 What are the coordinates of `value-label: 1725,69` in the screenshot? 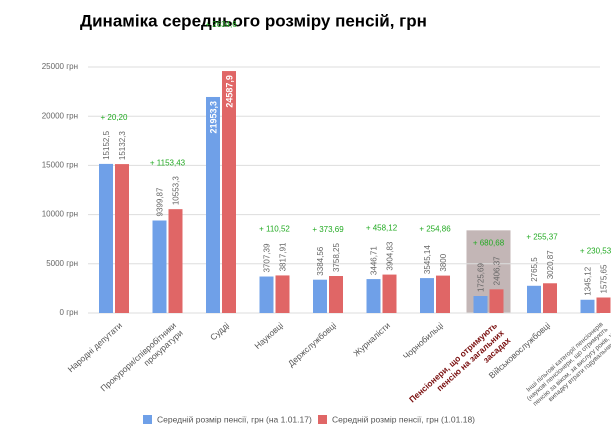 It's located at (481, 277).